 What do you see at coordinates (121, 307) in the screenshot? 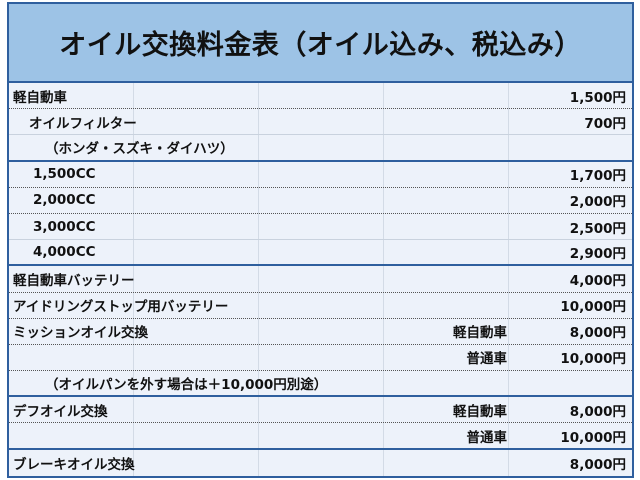
I see `row-label: アイドリングストップ用バッテリー` at bounding box center [121, 307].